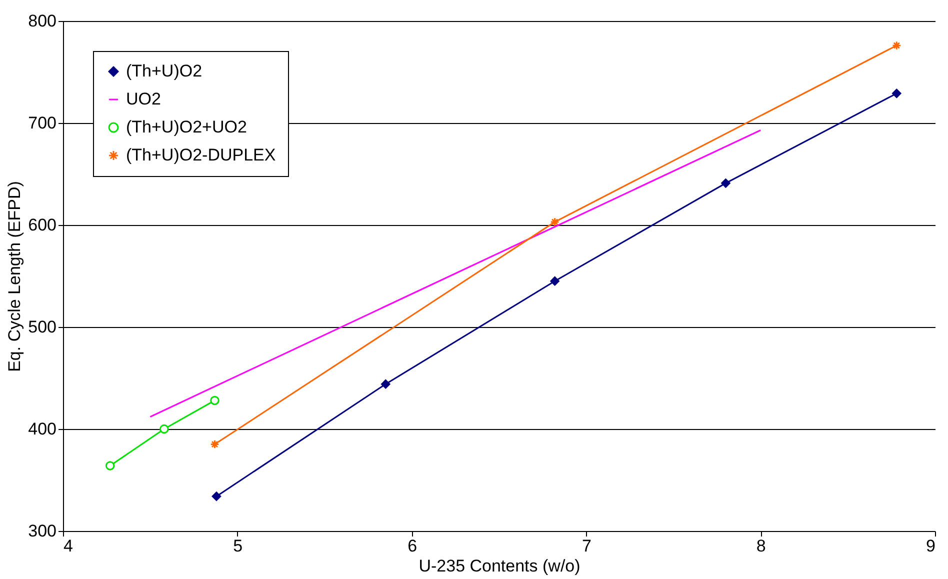  What do you see at coordinates (499, 566) in the screenshot?
I see `x-axis-title: U-235 Contents (w/o)` at bounding box center [499, 566].